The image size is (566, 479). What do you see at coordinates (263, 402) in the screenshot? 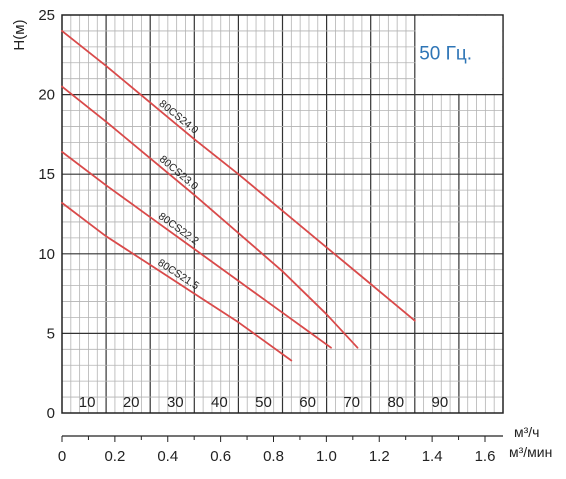
I see `x-tick-label-top: 50` at bounding box center [263, 402].